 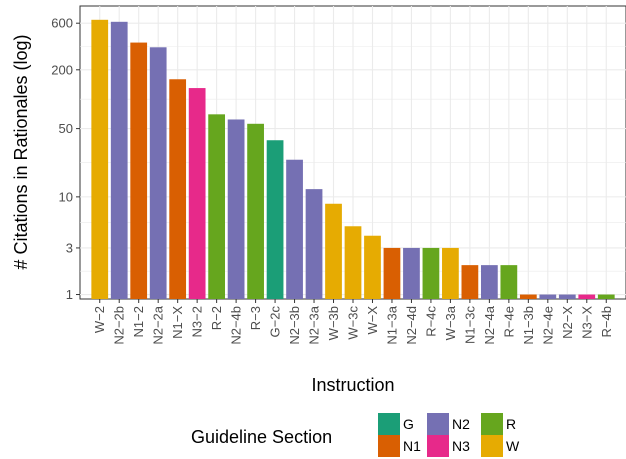 What do you see at coordinates (294, 325) in the screenshot?
I see `x-tick-label: N2−3b` at bounding box center [294, 325].